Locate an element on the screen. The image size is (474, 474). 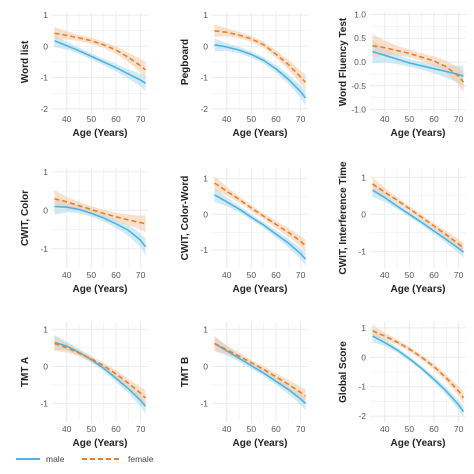
panel-tmt-a: 40 50 60 70 -1 0 1 Age (Years) TMT A is located at coordinates (84, 385).